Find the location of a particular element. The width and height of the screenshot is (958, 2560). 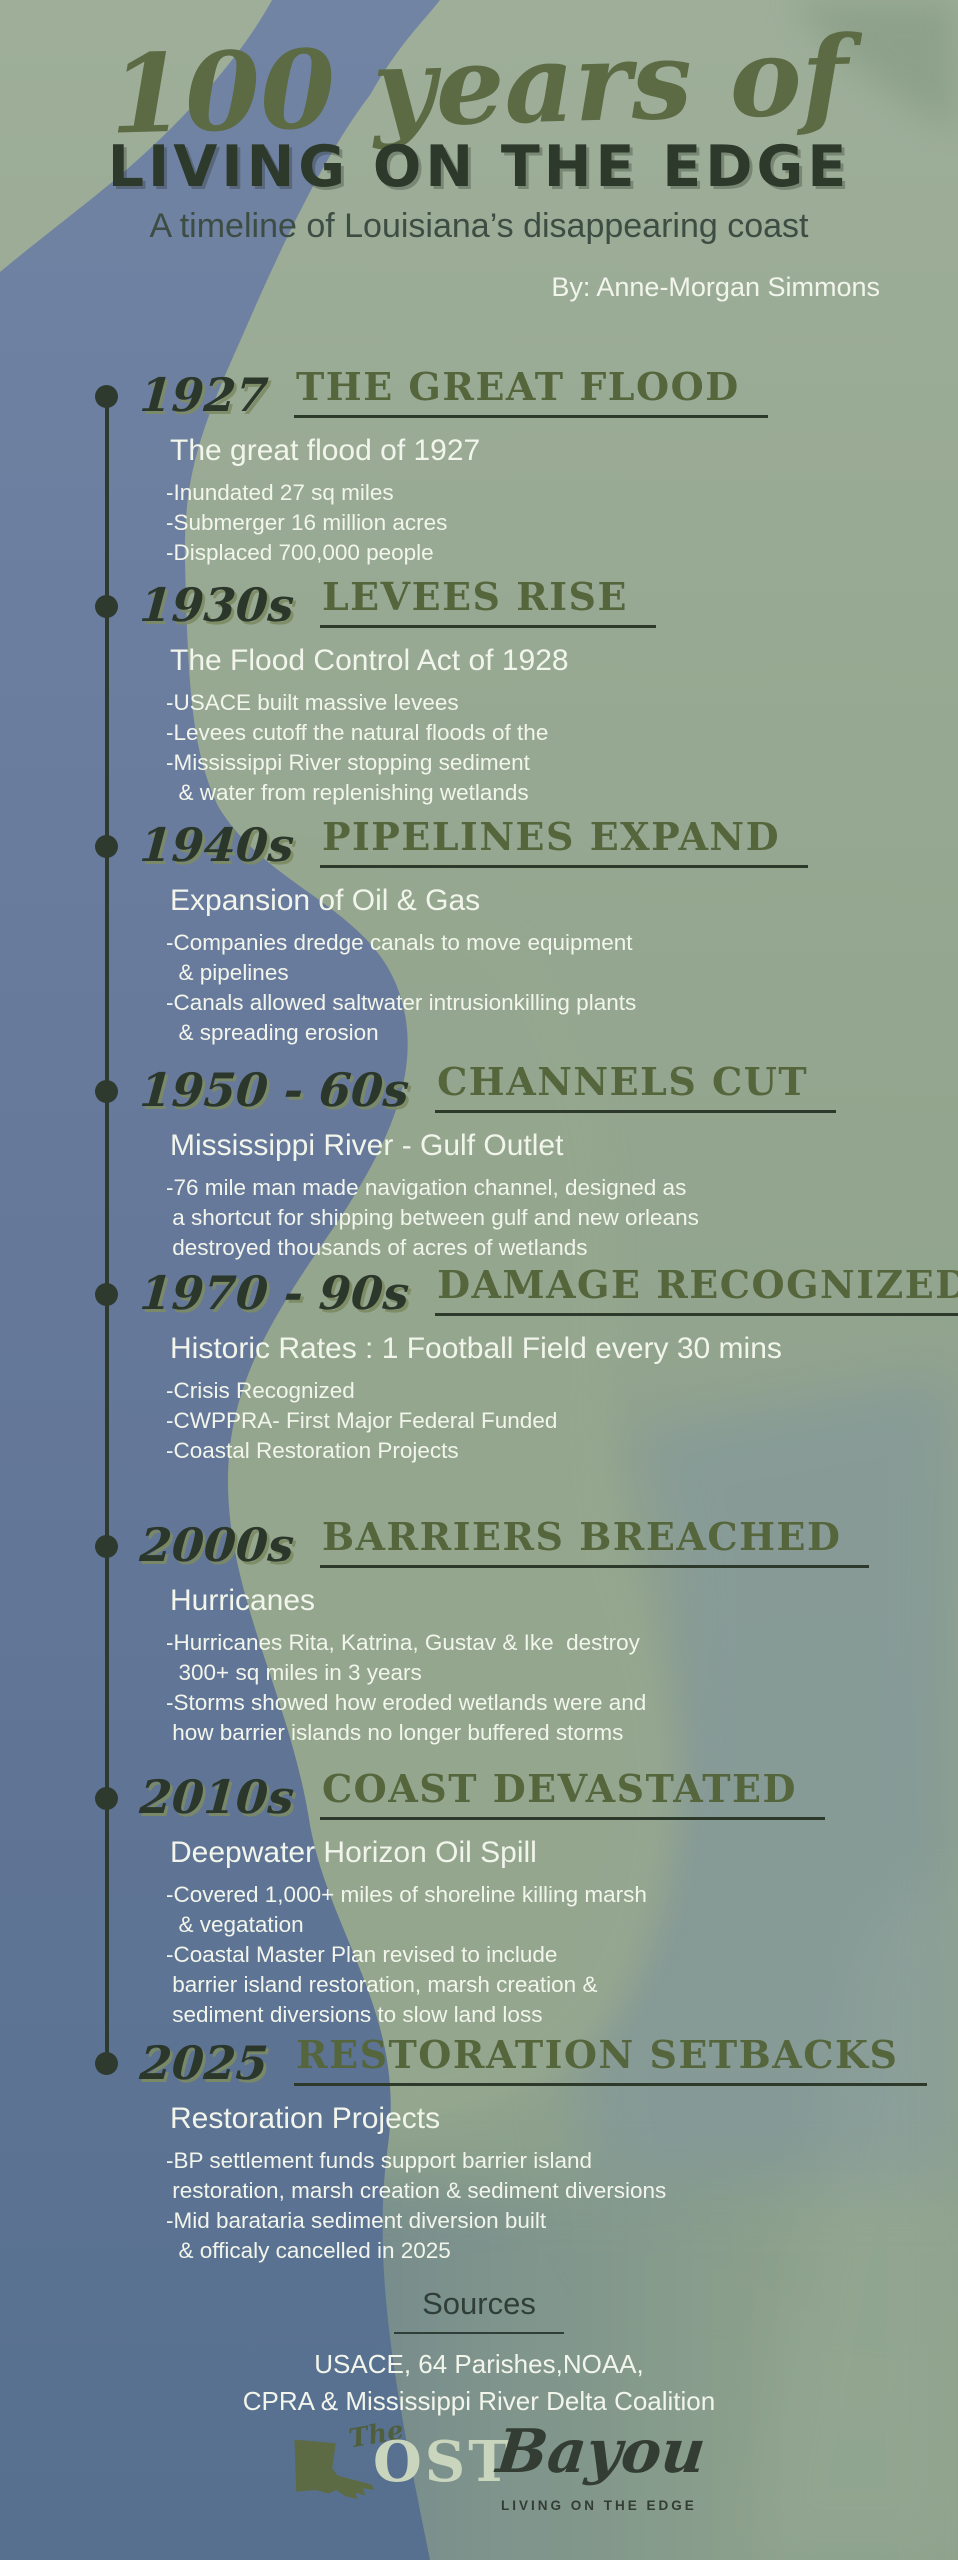

era-heading: 2025 RESTORATION SETBACKS is located at coordinates (534, 2063).